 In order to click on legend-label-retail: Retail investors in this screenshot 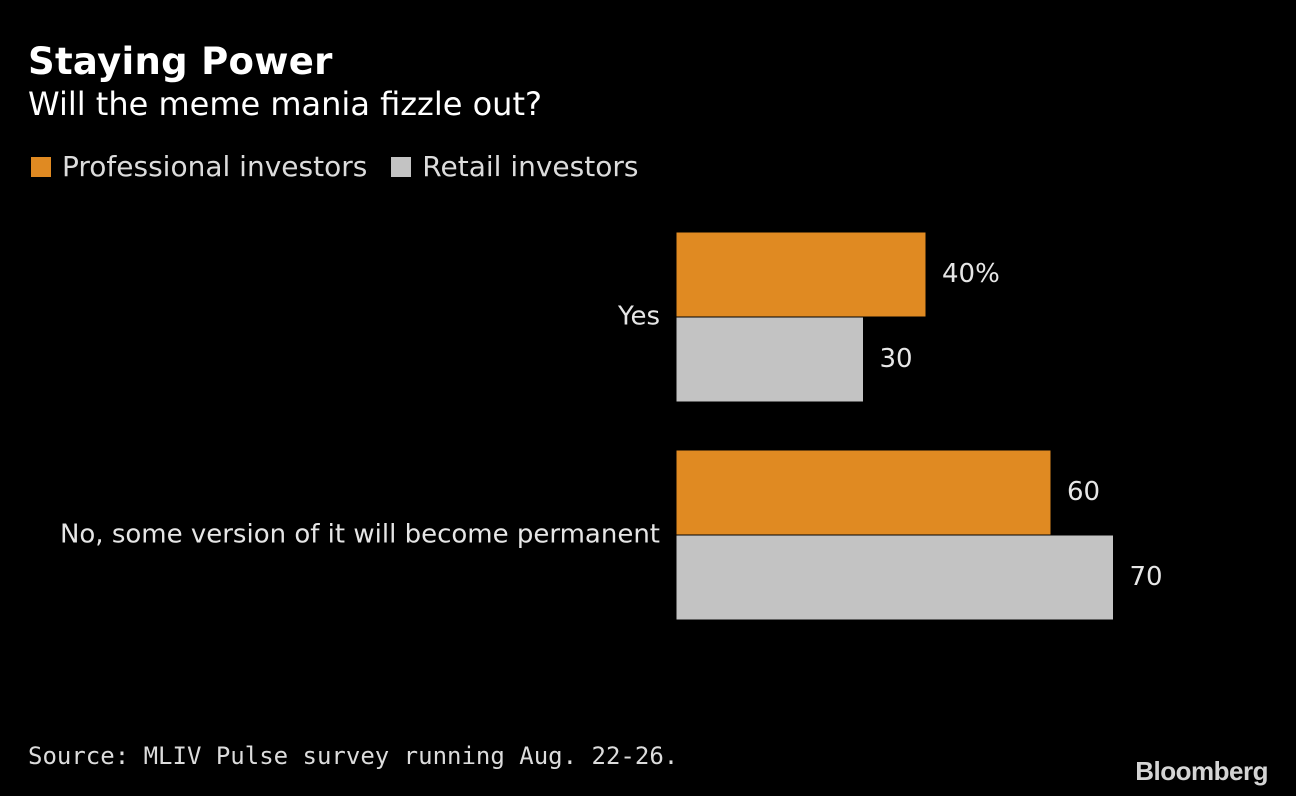, I will do `click(530, 166)`.